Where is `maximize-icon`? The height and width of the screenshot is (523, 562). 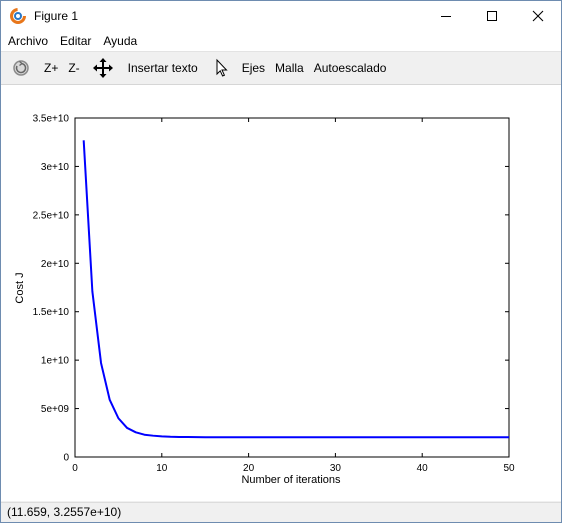 maximize-icon is located at coordinates (492, 16).